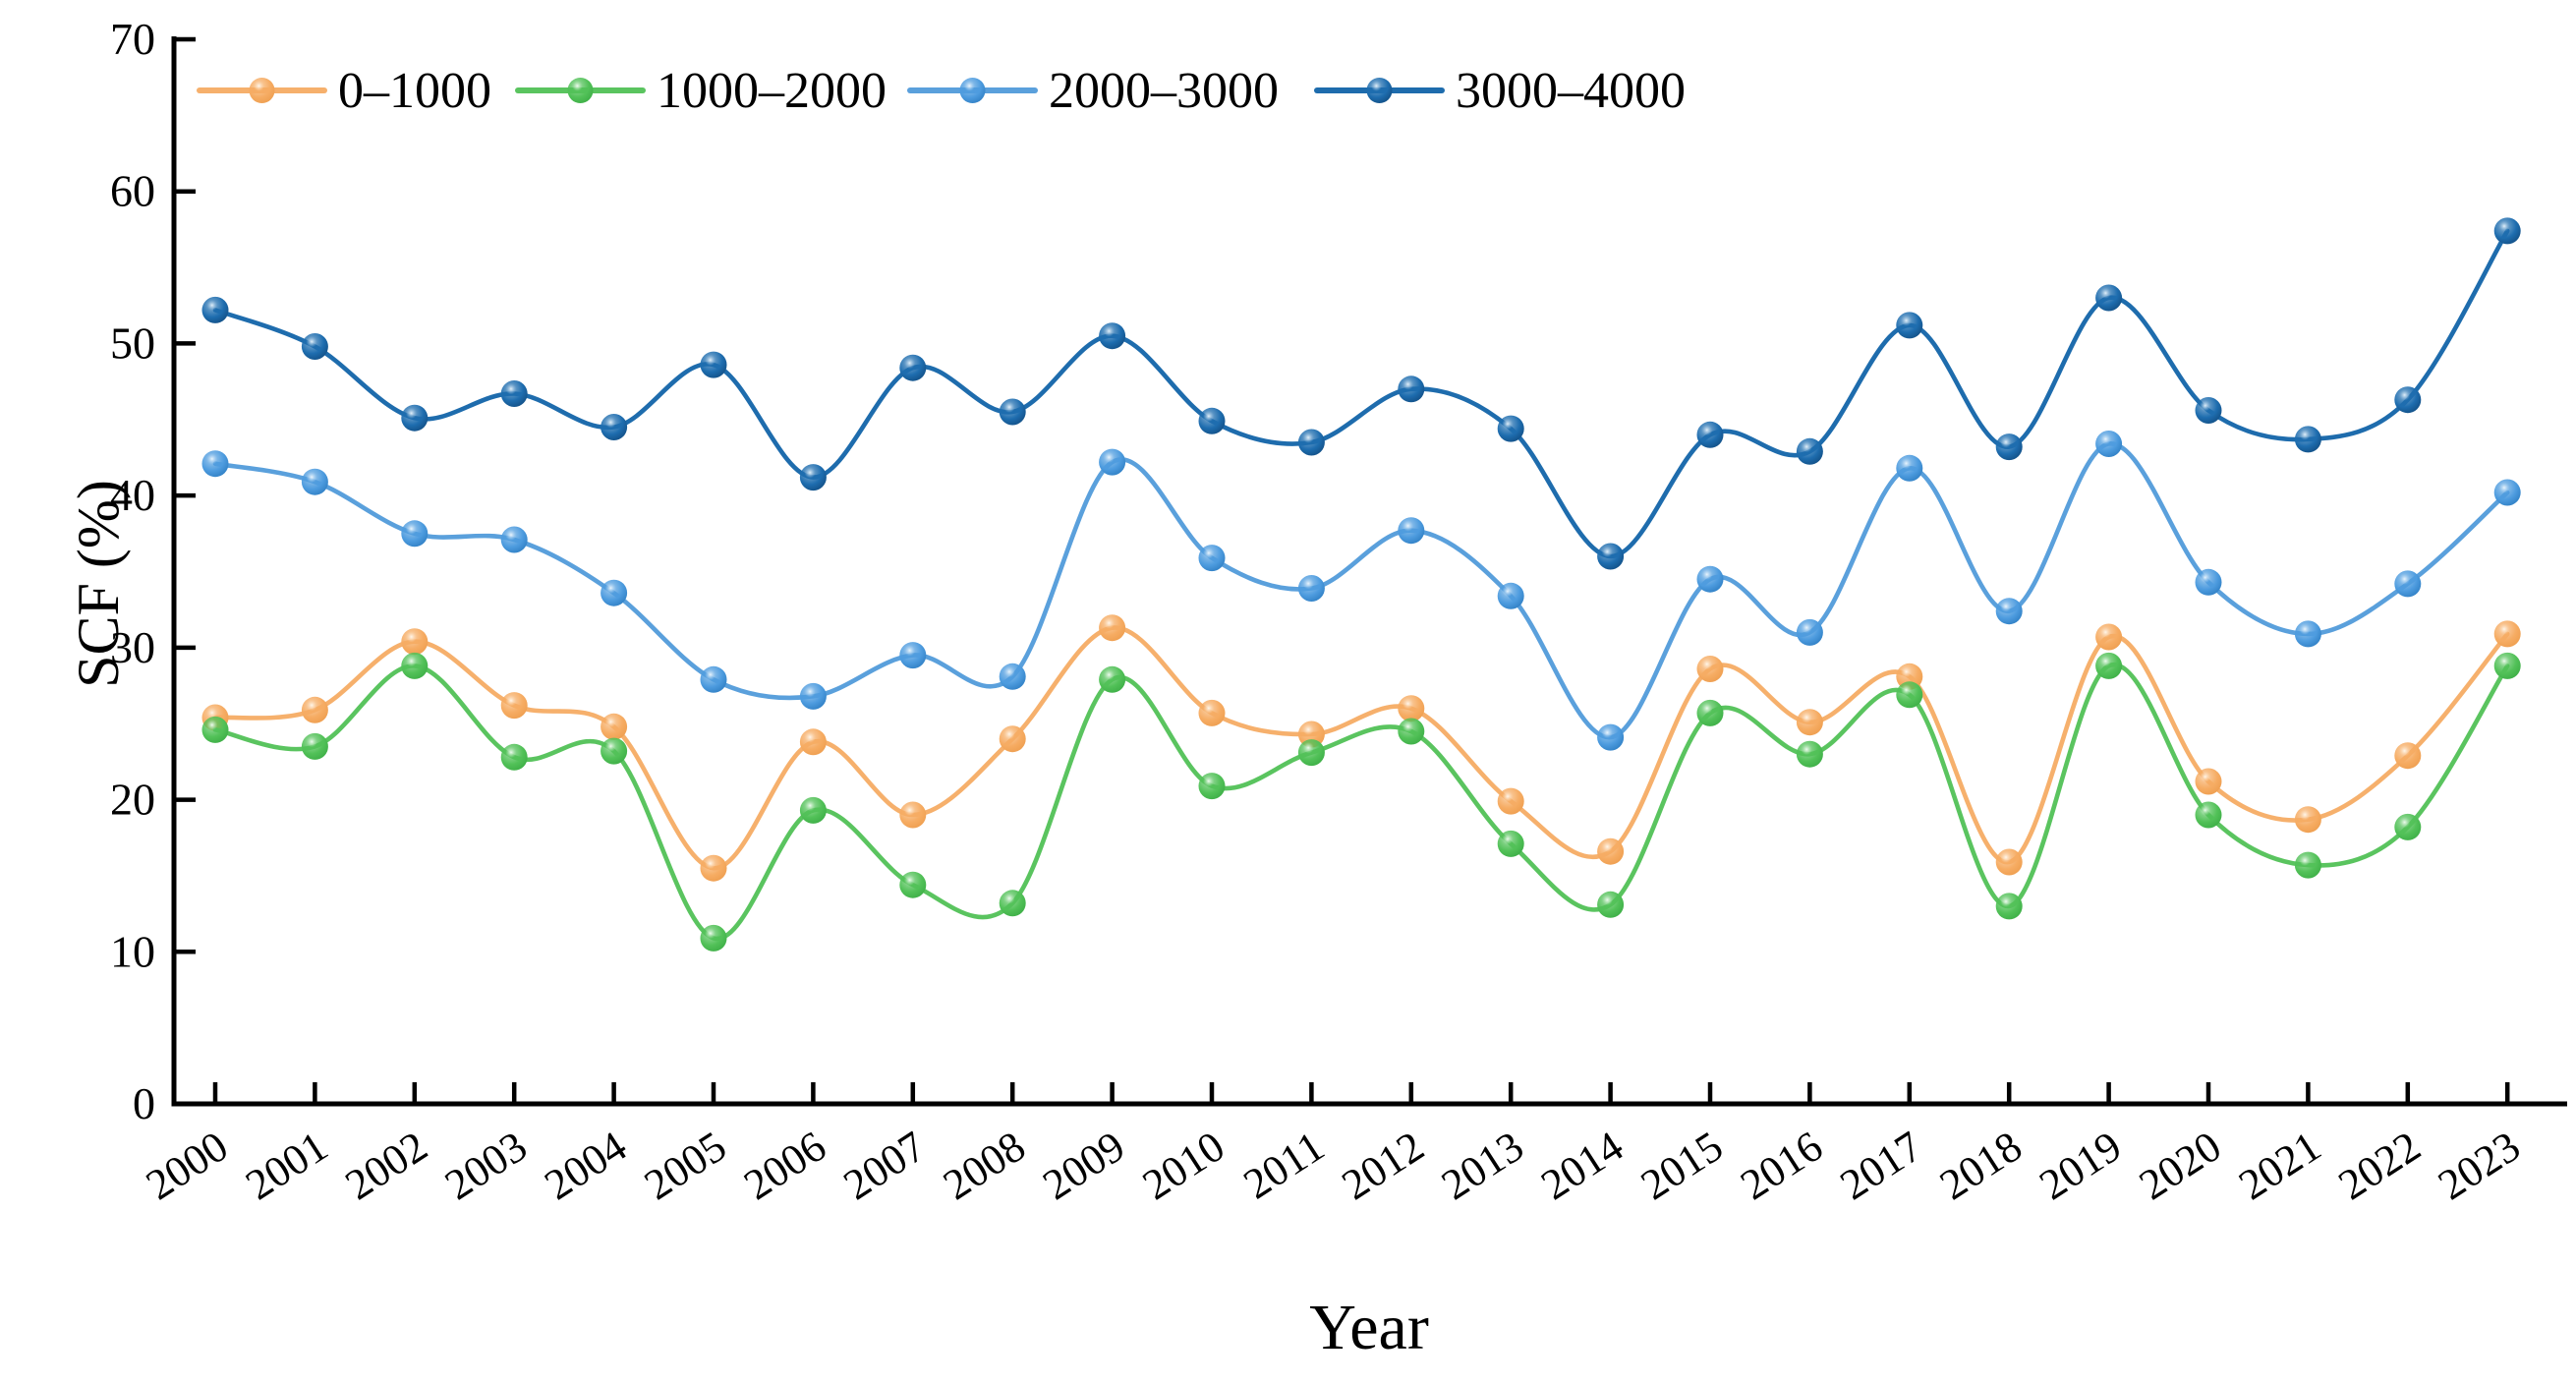  Describe the element at coordinates (132, 39) in the screenshot. I see `y-tick-label: 70` at that location.